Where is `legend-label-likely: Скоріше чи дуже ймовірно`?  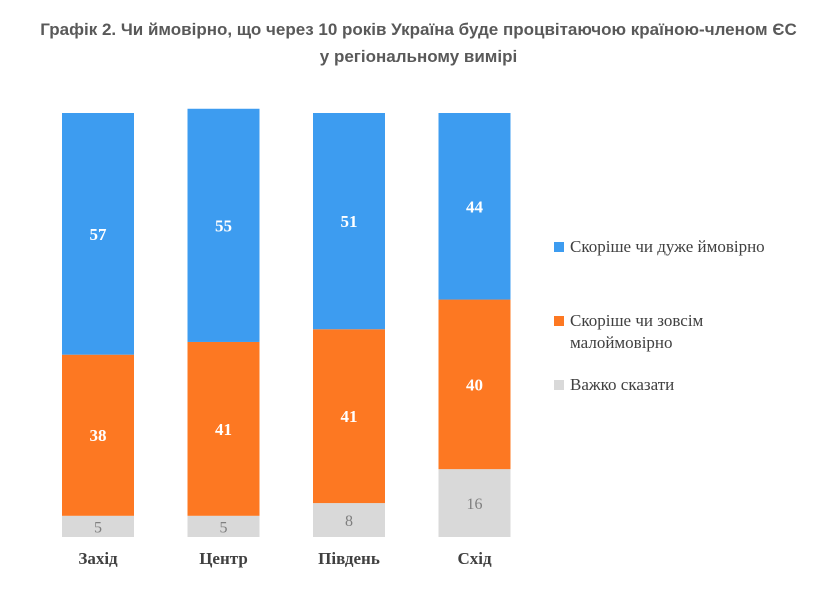
legend-label-likely: Скоріше чи дуже ймовірно is located at coordinates (667, 246).